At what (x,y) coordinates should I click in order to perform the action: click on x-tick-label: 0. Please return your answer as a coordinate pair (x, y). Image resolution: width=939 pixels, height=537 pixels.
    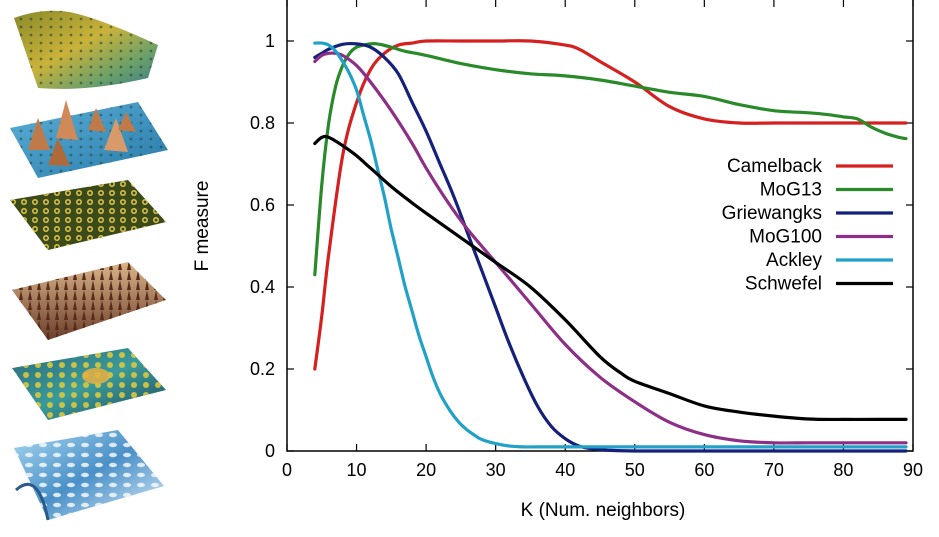
    Looking at the image, I should click on (287, 470).